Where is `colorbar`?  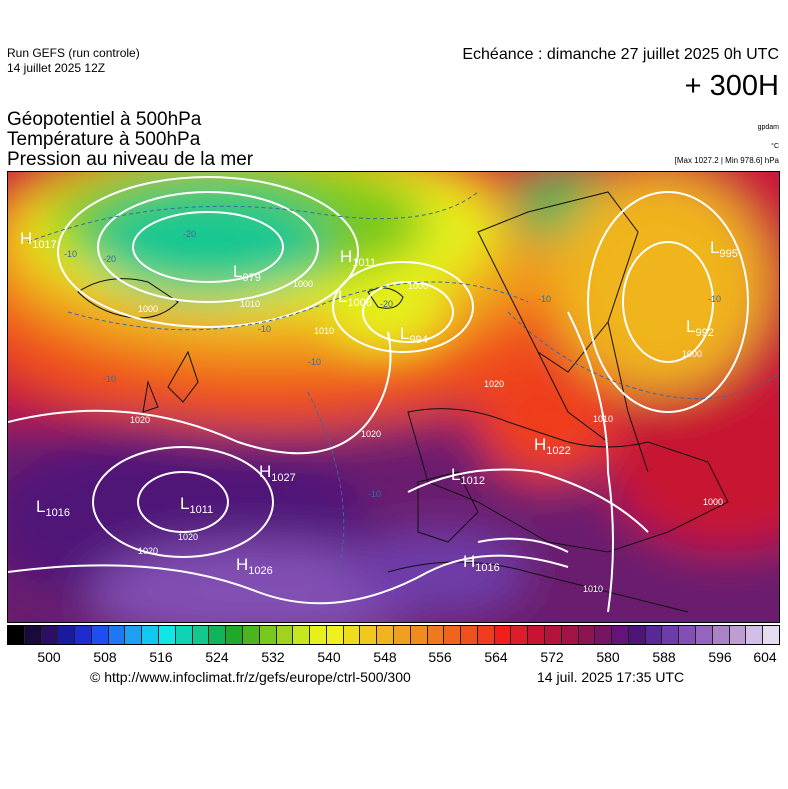 colorbar is located at coordinates (393, 635).